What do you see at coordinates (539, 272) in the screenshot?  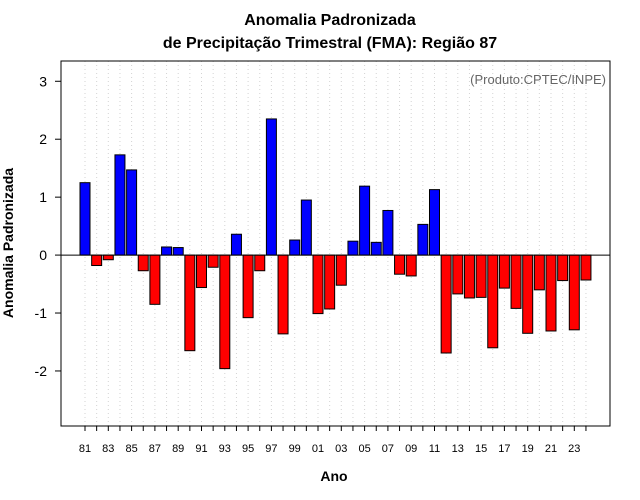 I see `bar-2020` at bounding box center [539, 272].